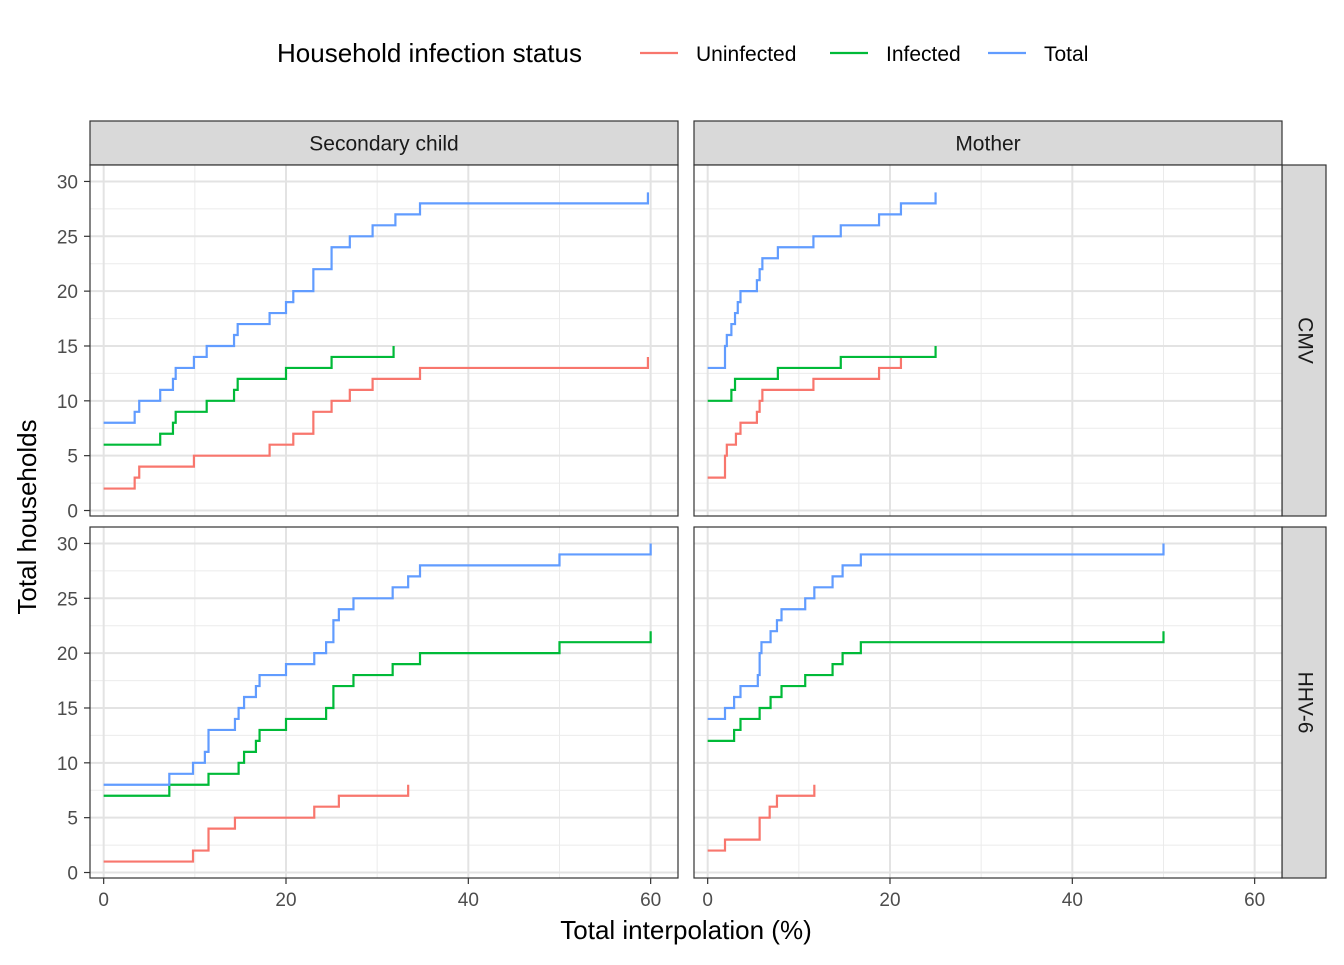  I want to click on series-line-total-hhv-6-mother, so click(936, 632).